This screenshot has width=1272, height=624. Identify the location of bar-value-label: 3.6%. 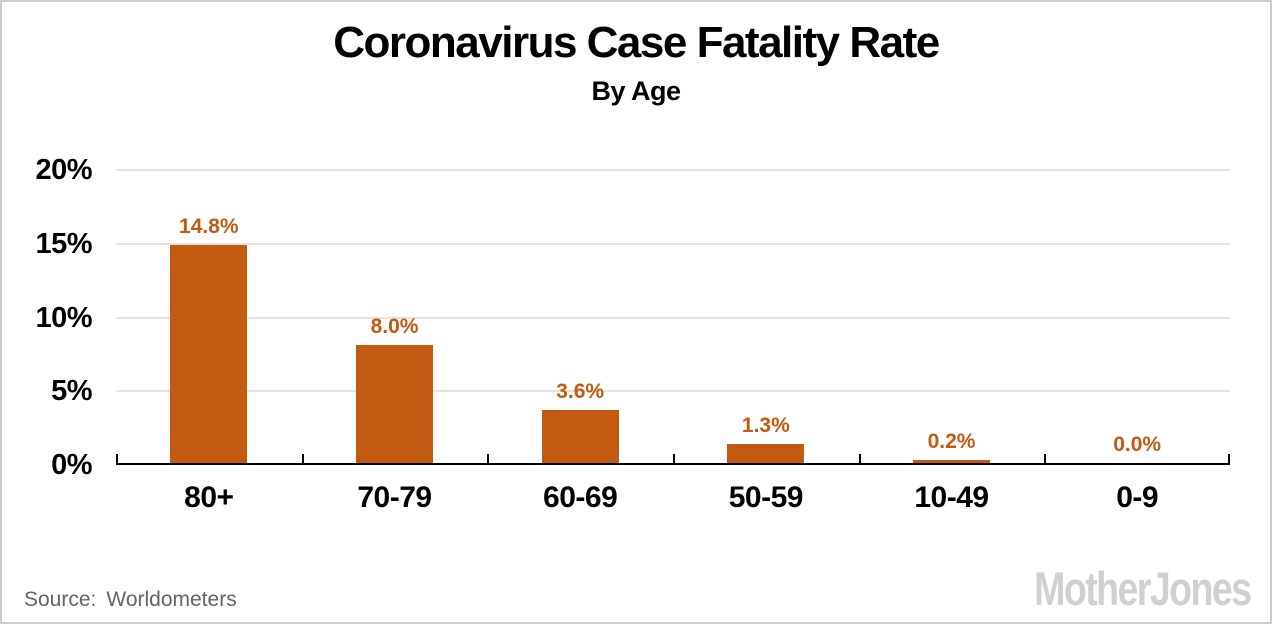
(580, 391).